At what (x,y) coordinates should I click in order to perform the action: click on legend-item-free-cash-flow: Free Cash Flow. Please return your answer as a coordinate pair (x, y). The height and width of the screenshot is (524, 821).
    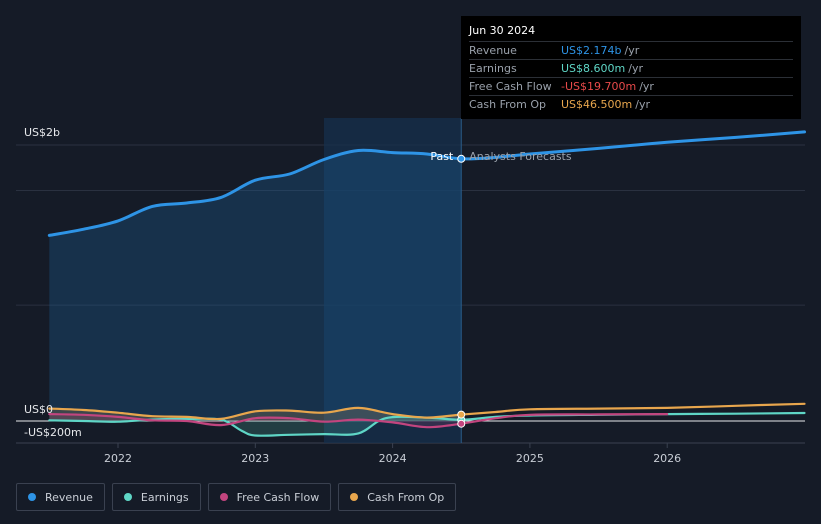
    Looking at the image, I should click on (269, 497).